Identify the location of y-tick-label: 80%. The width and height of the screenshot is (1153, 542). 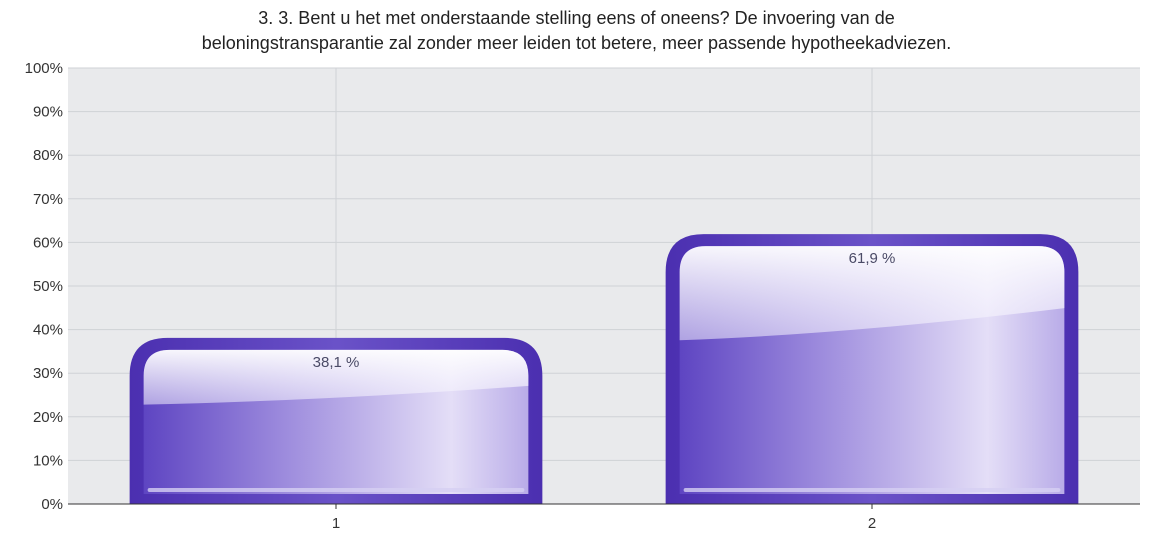
(48, 155).